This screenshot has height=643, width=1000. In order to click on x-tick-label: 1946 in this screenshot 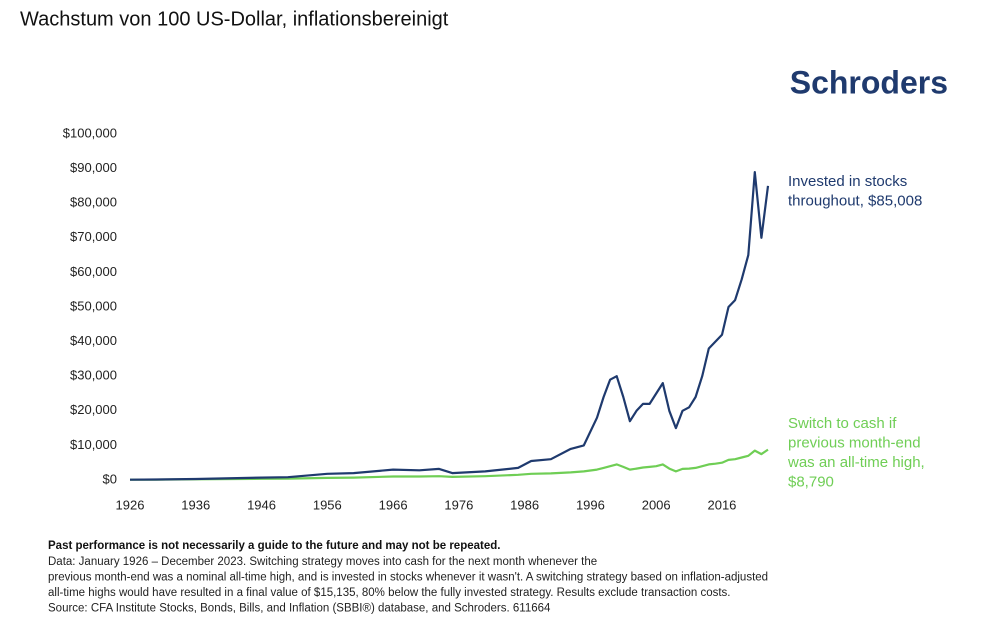, I will do `click(261, 504)`.